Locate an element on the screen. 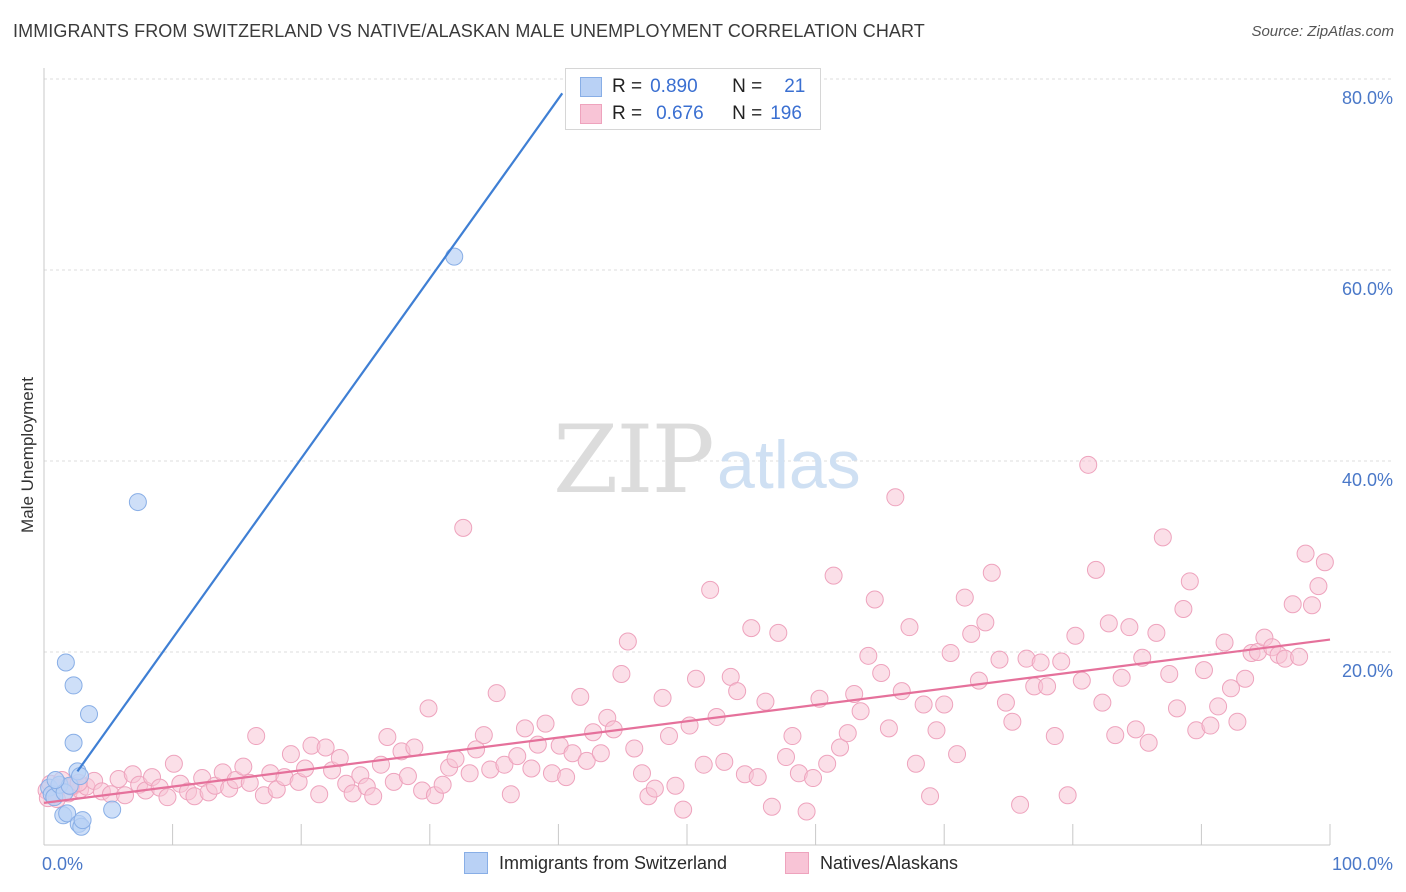 The width and height of the screenshot is (1406, 892). legend-blue-swatch is located at coordinates (476, 863).